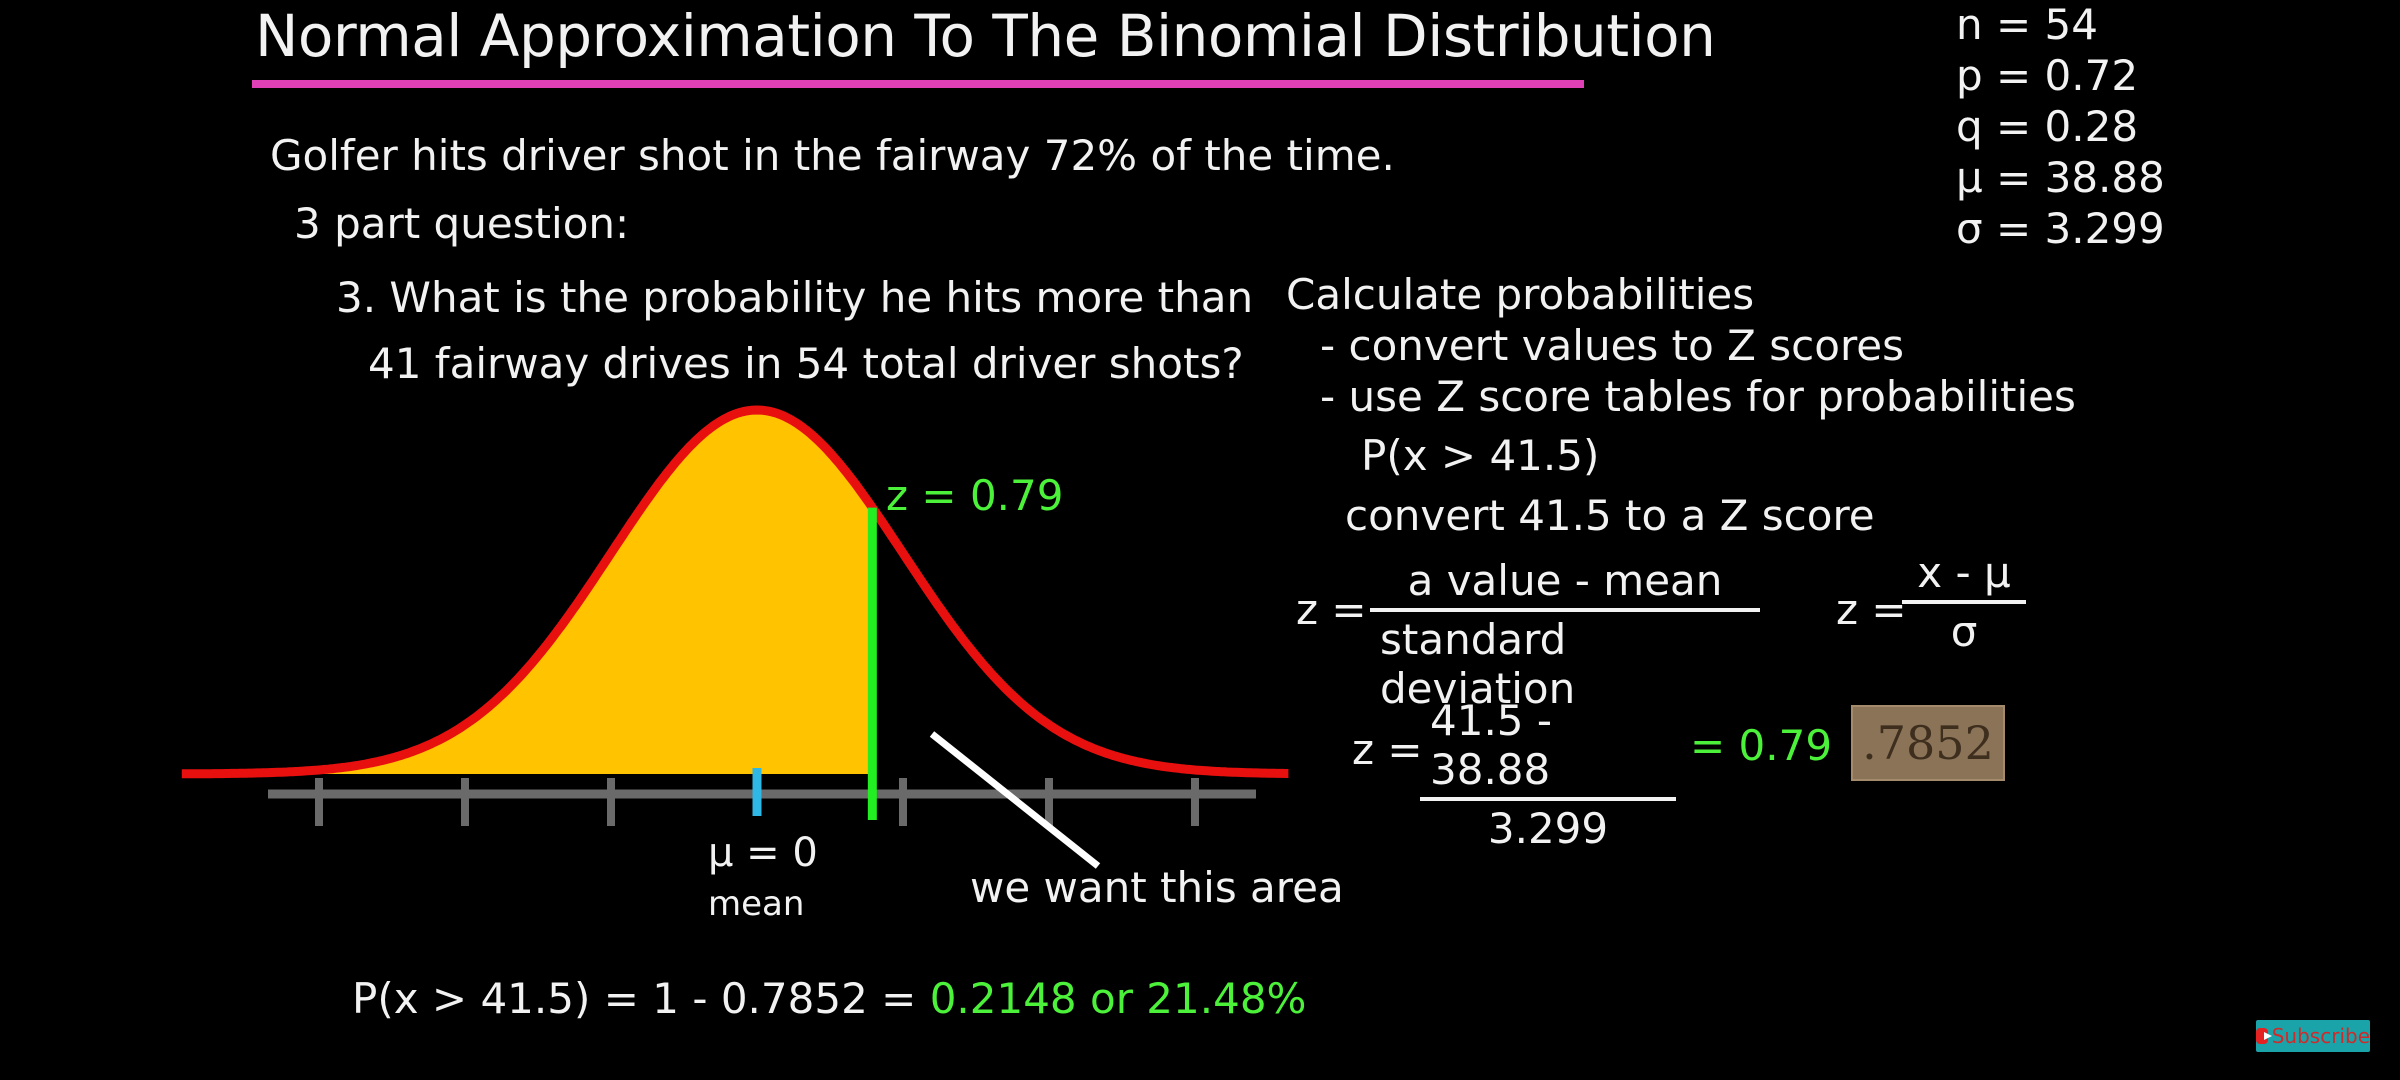 This screenshot has height=1080, width=2400. What do you see at coordinates (1480, 455) in the screenshot?
I see `target-probability: P(x > 41.5)` at bounding box center [1480, 455].